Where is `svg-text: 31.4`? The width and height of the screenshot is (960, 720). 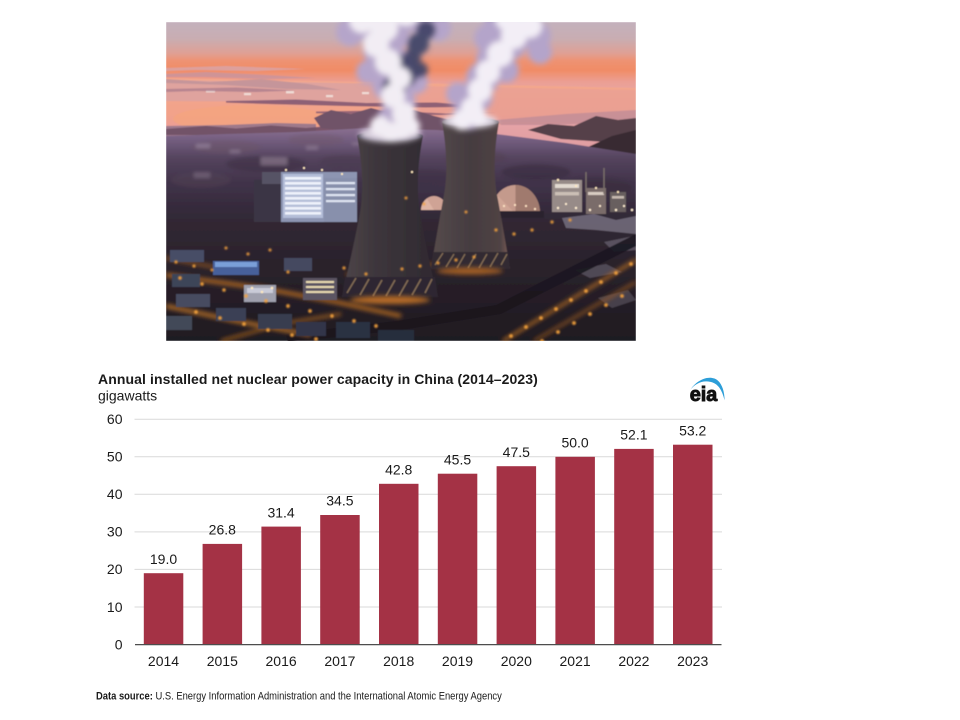 svg-text: 31.4 is located at coordinates (280, 512).